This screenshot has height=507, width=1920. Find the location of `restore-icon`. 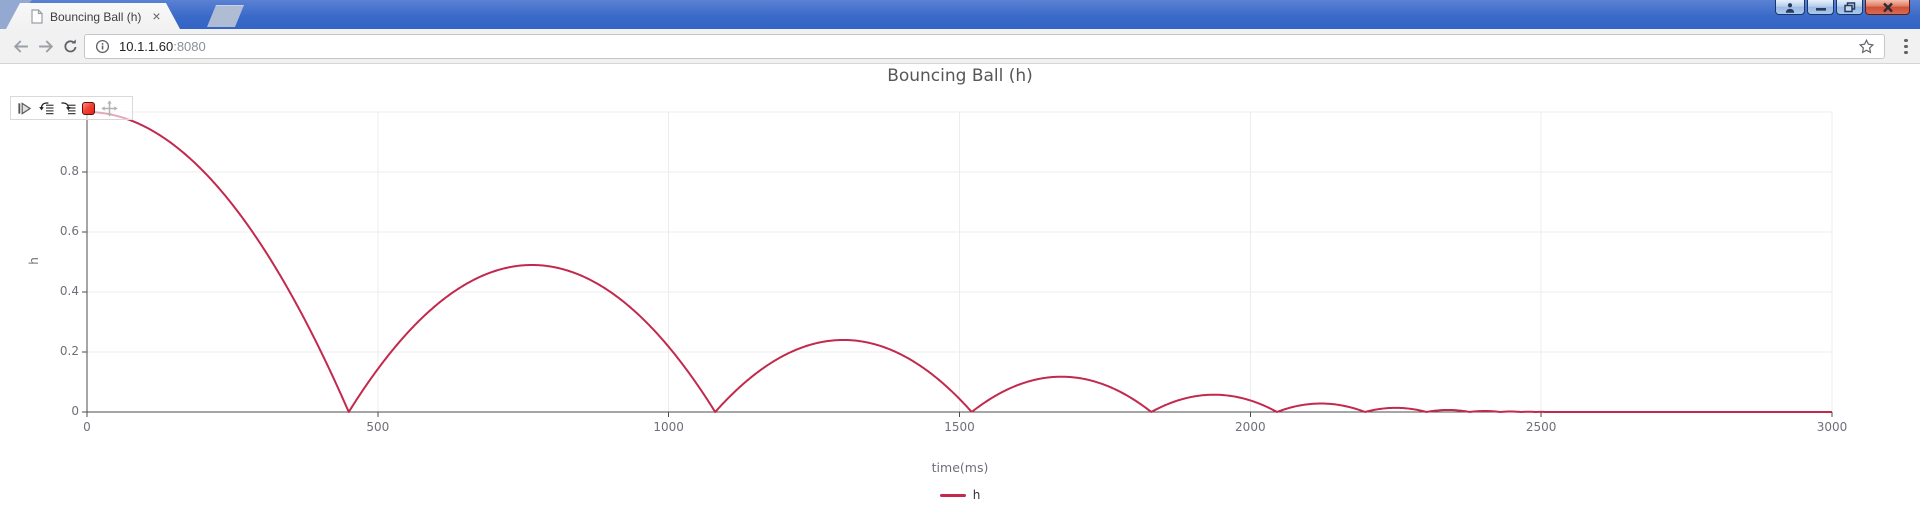

restore-icon is located at coordinates (1849, 6).